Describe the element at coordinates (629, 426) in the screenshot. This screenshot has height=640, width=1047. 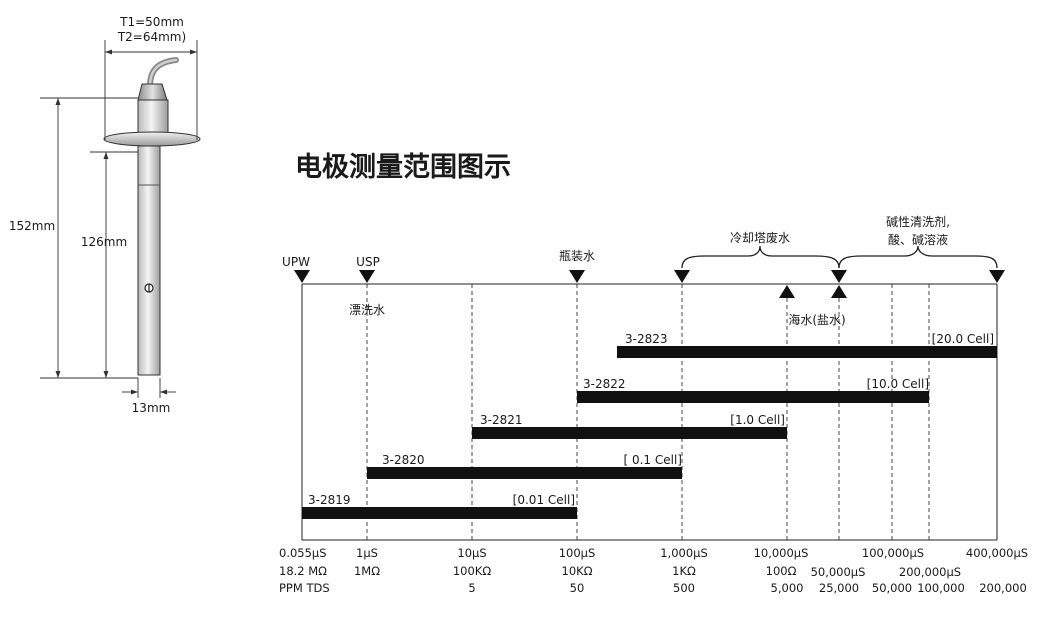
I see `range-row: 3-2821 [1.0 Cell]` at that location.